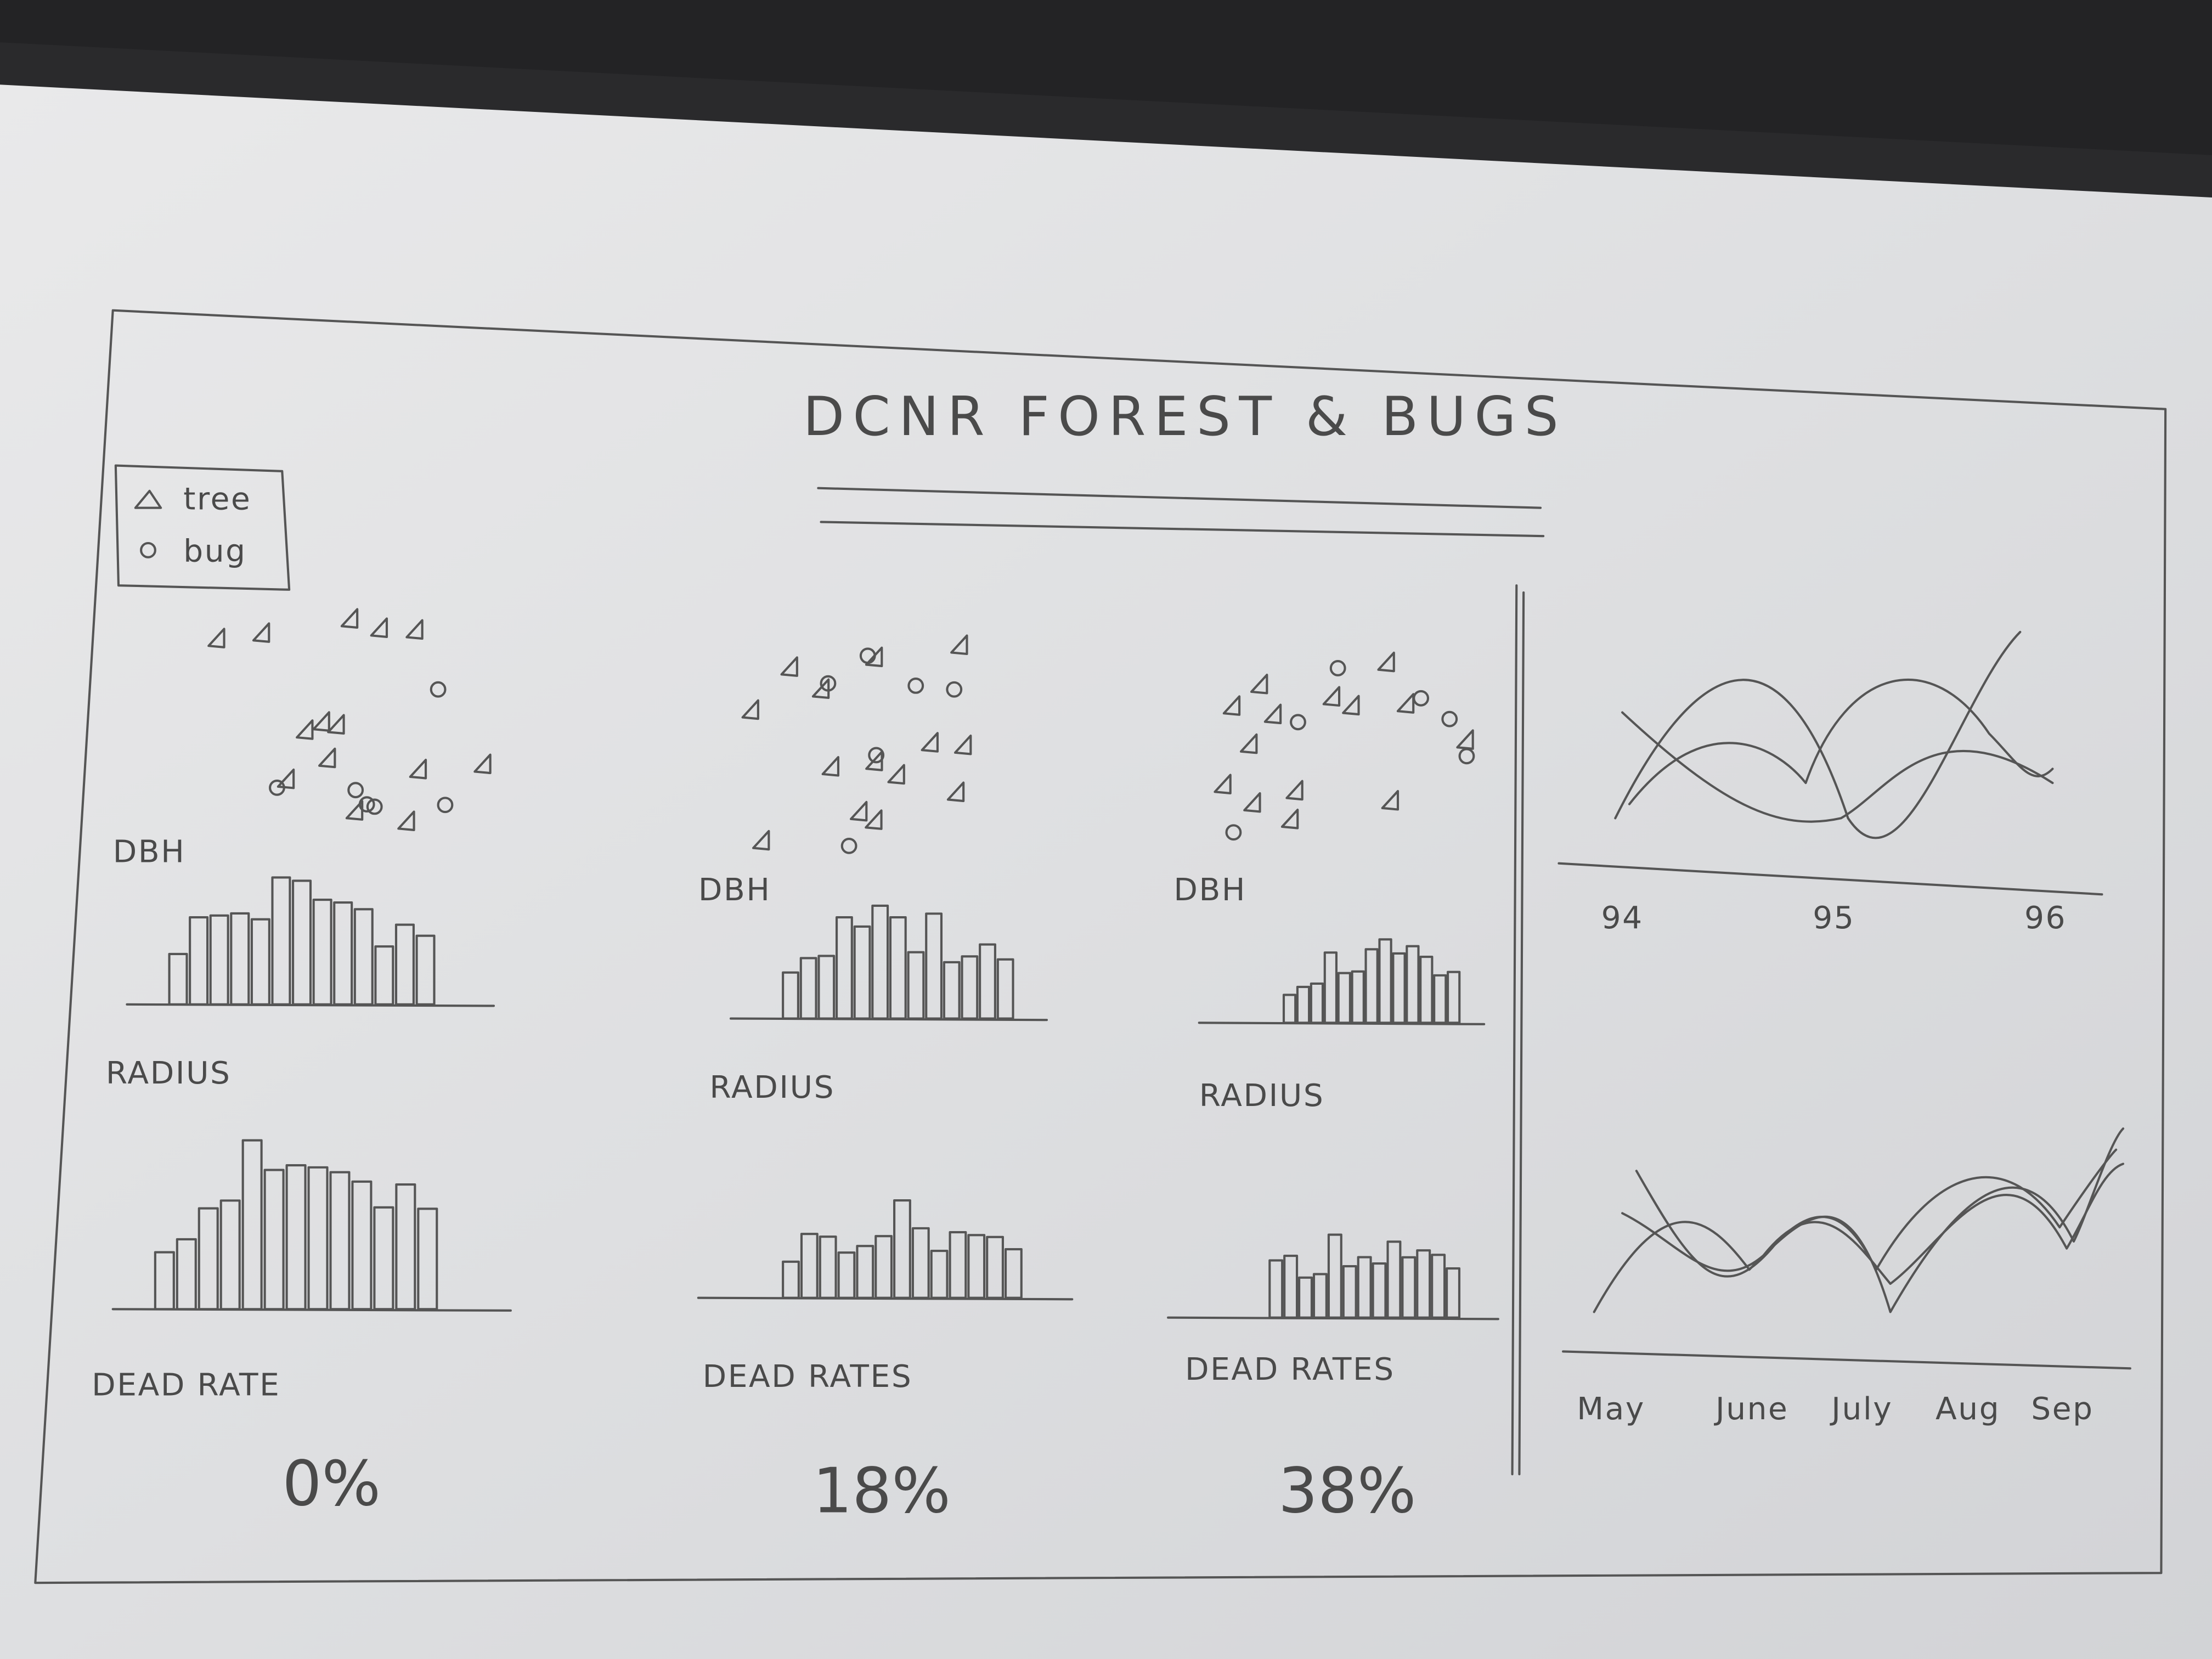  I want to click on dead-rate-value: 18%, so click(881, 1490).